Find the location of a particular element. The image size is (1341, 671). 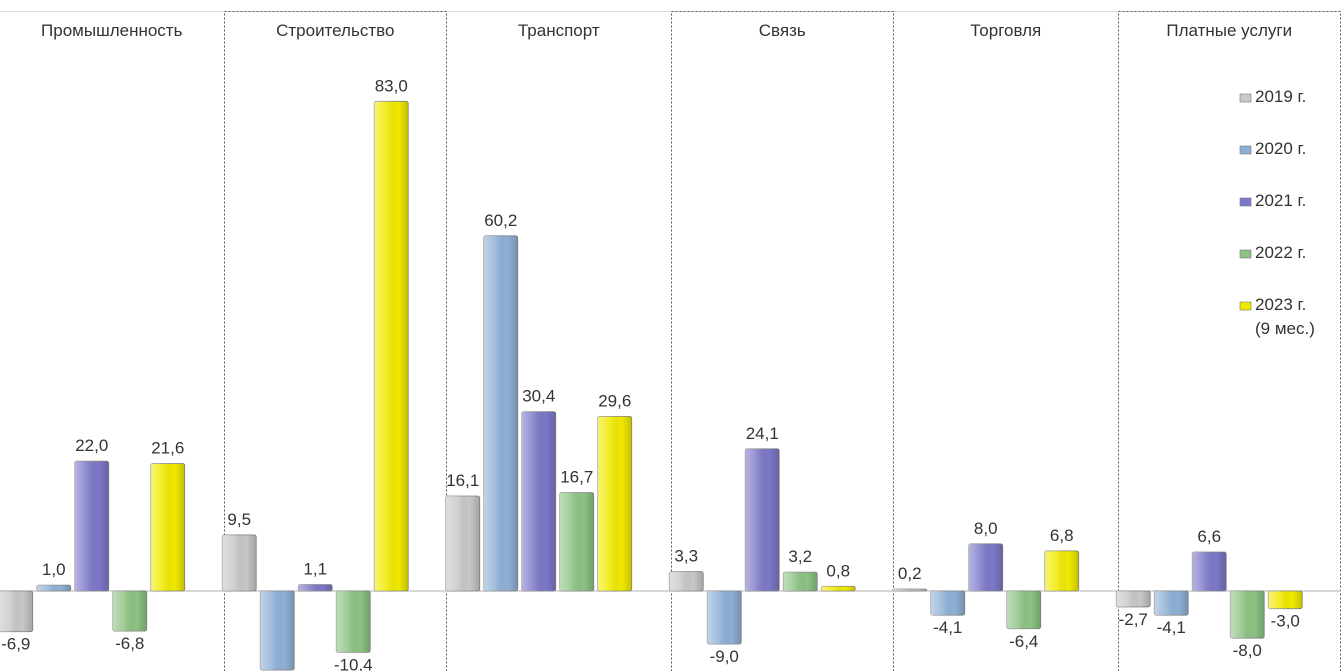

category-title: Промышленность is located at coordinates (112, 30).